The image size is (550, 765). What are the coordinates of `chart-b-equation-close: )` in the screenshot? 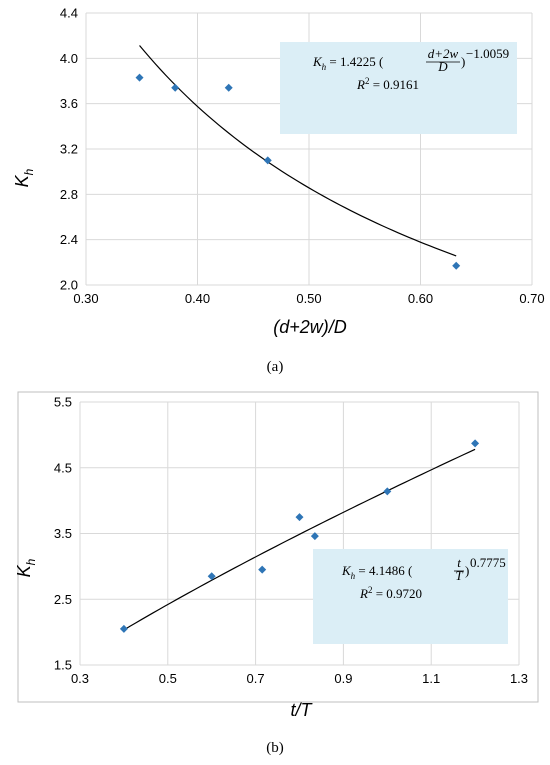 It's located at (467, 570).